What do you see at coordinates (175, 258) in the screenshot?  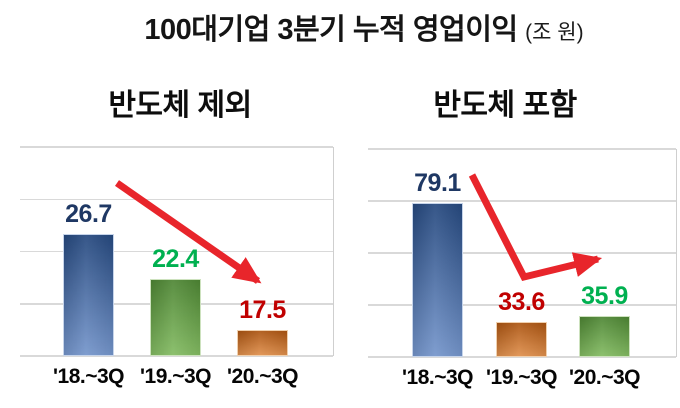 I see `value-label-19-3q: 22.4` at bounding box center [175, 258].